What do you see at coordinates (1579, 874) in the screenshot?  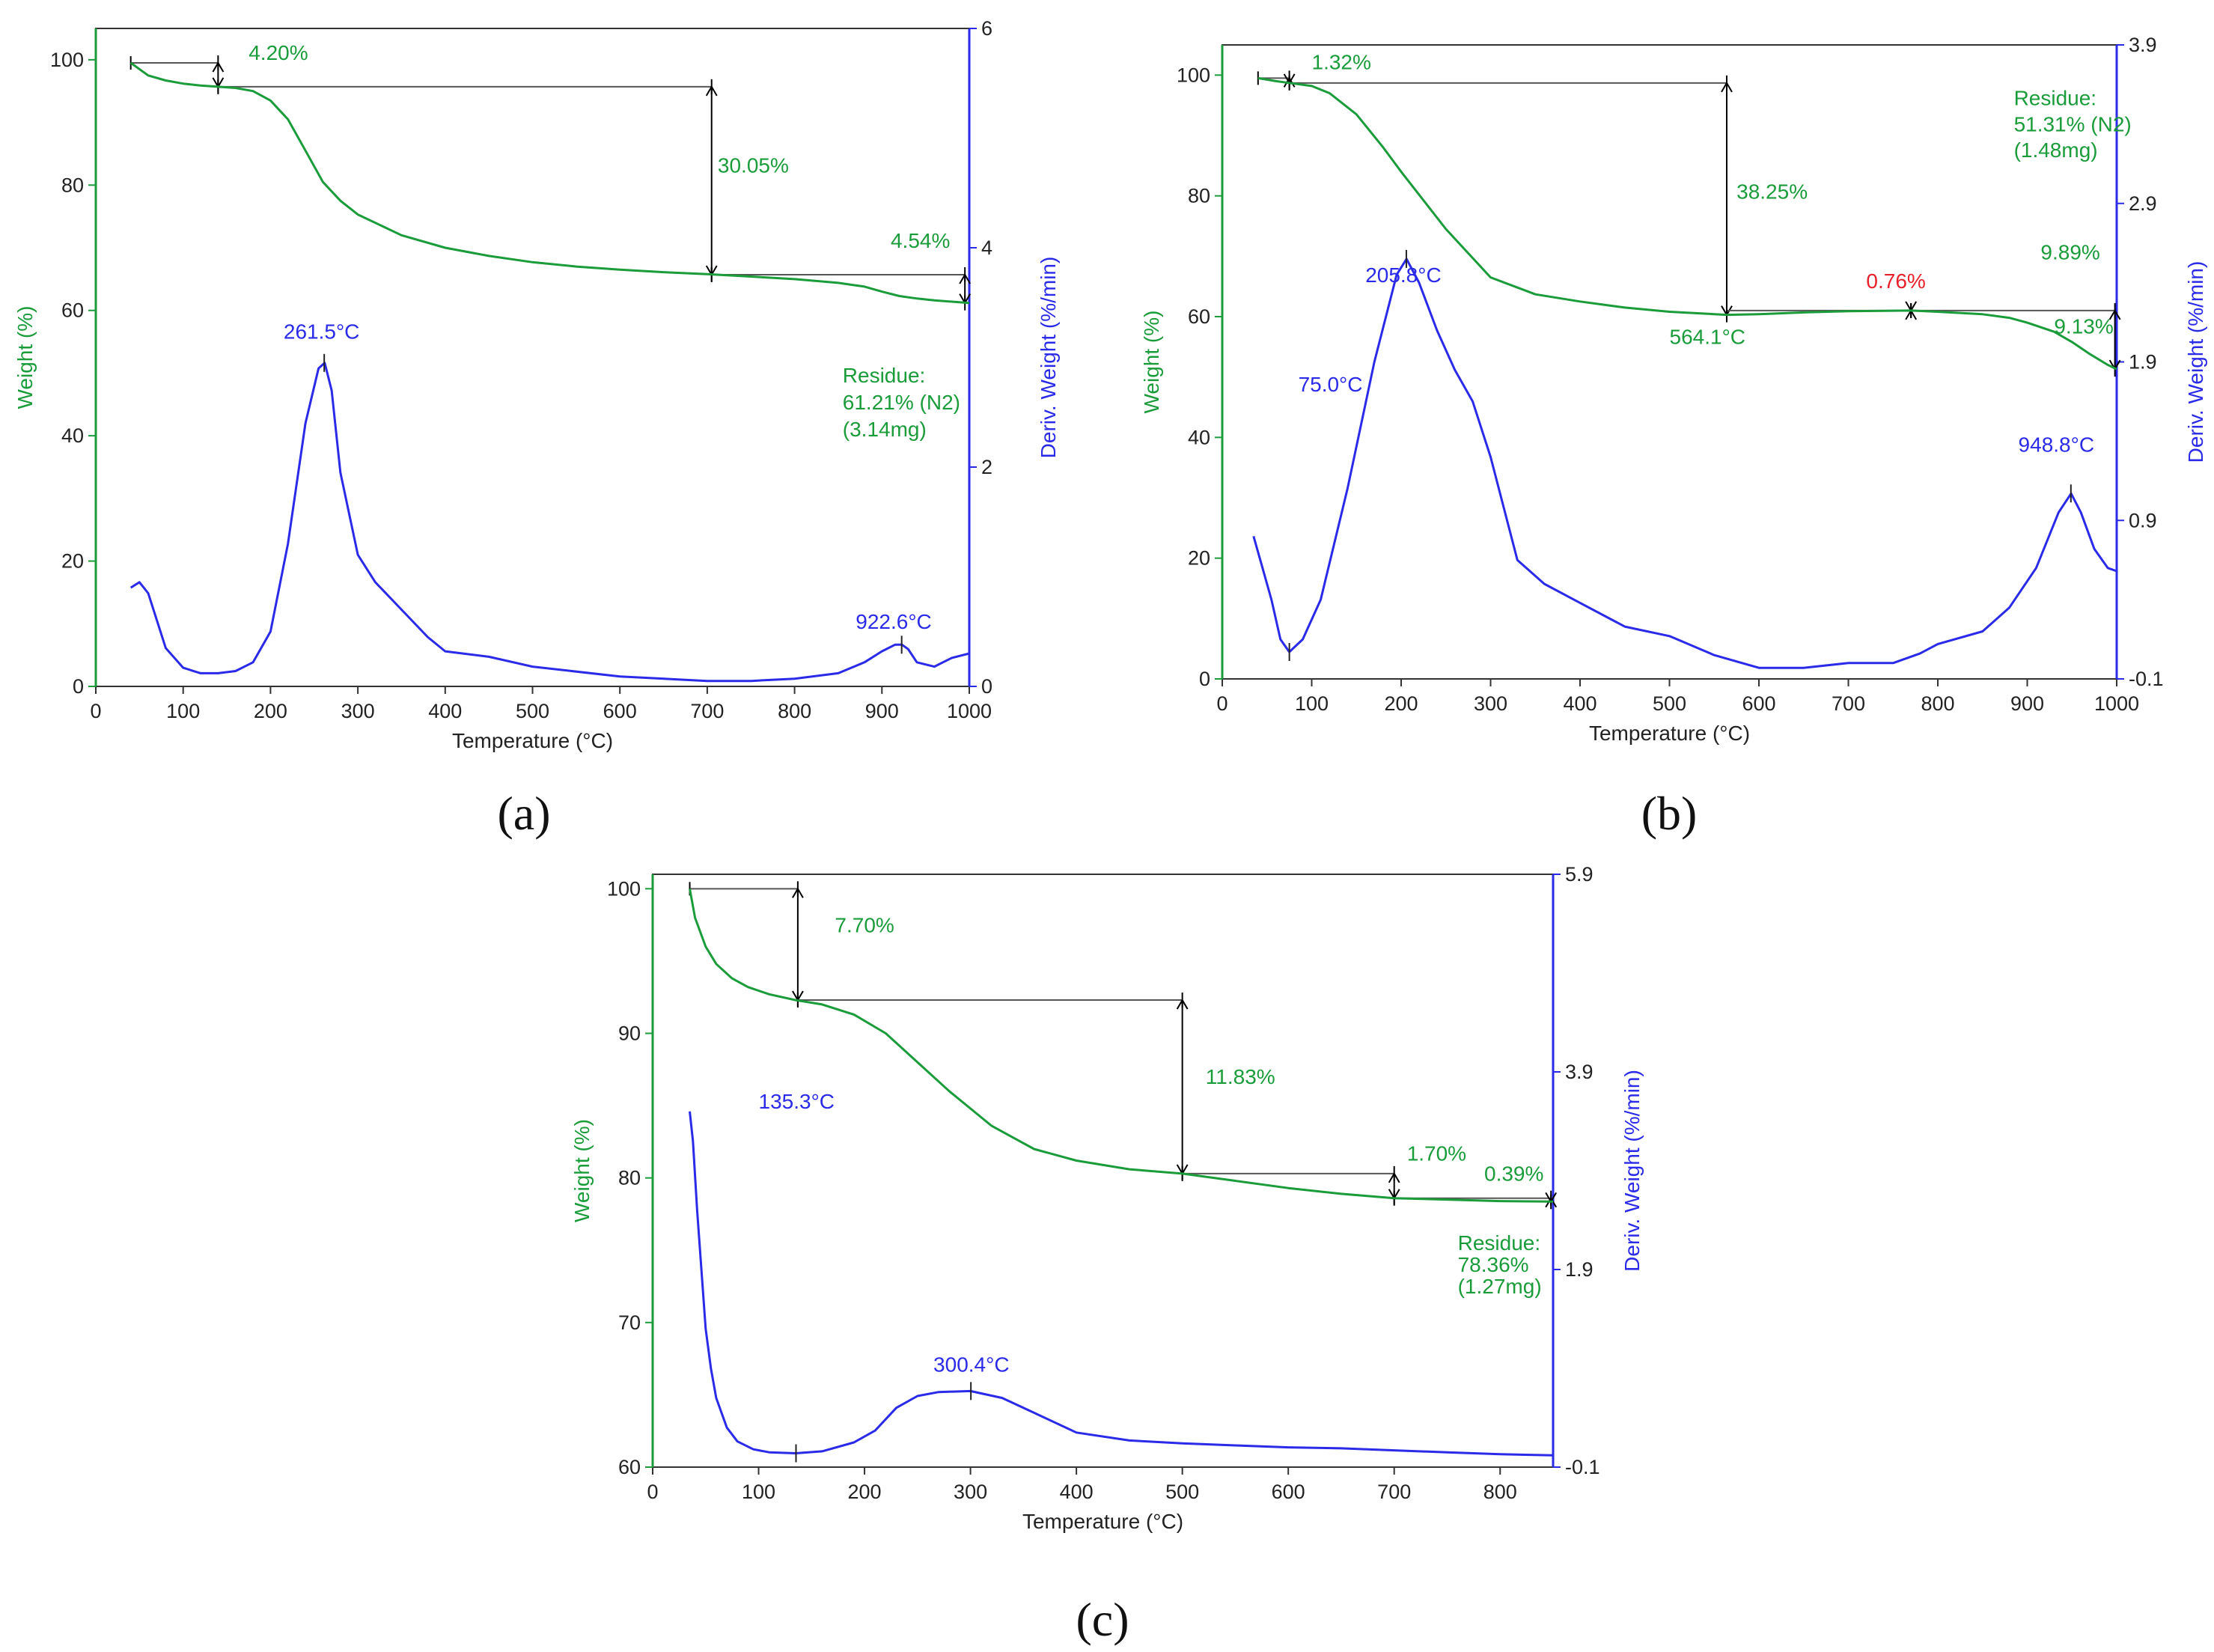 I see `y2-tick-label: 5.9` at bounding box center [1579, 874].